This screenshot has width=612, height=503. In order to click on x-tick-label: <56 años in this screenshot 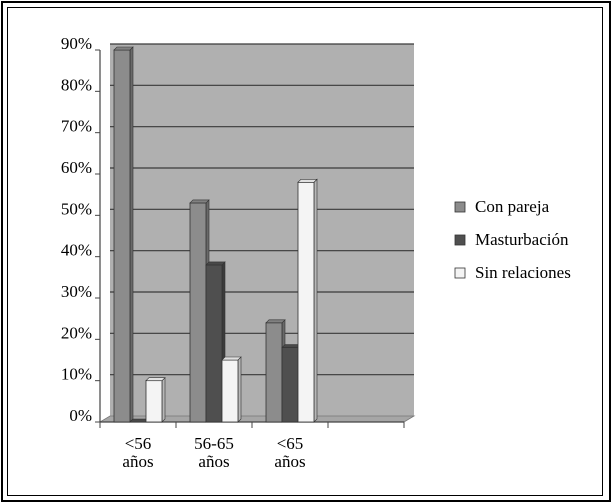, I will do `click(137, 452)`.